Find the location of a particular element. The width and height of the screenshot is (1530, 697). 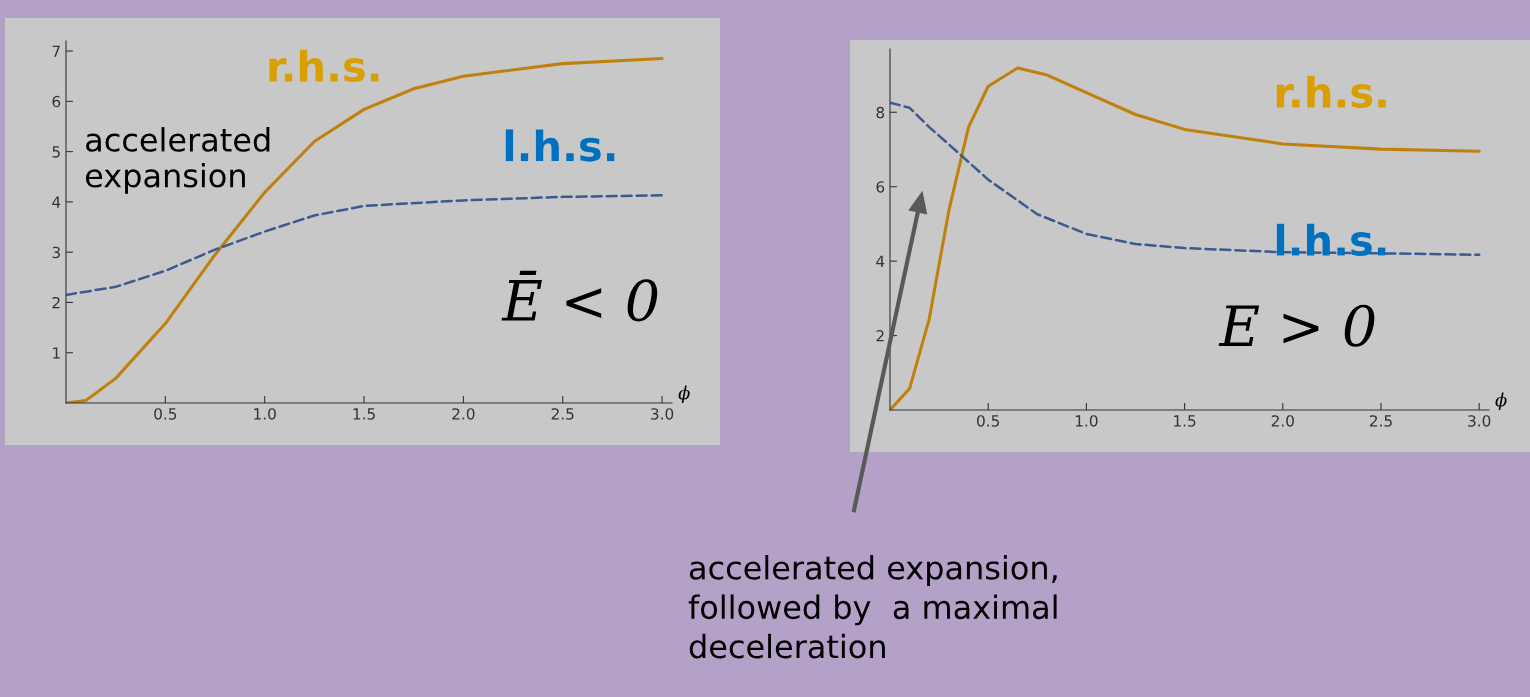

y-tick-label: 1 is located at coordinates (56, 353).